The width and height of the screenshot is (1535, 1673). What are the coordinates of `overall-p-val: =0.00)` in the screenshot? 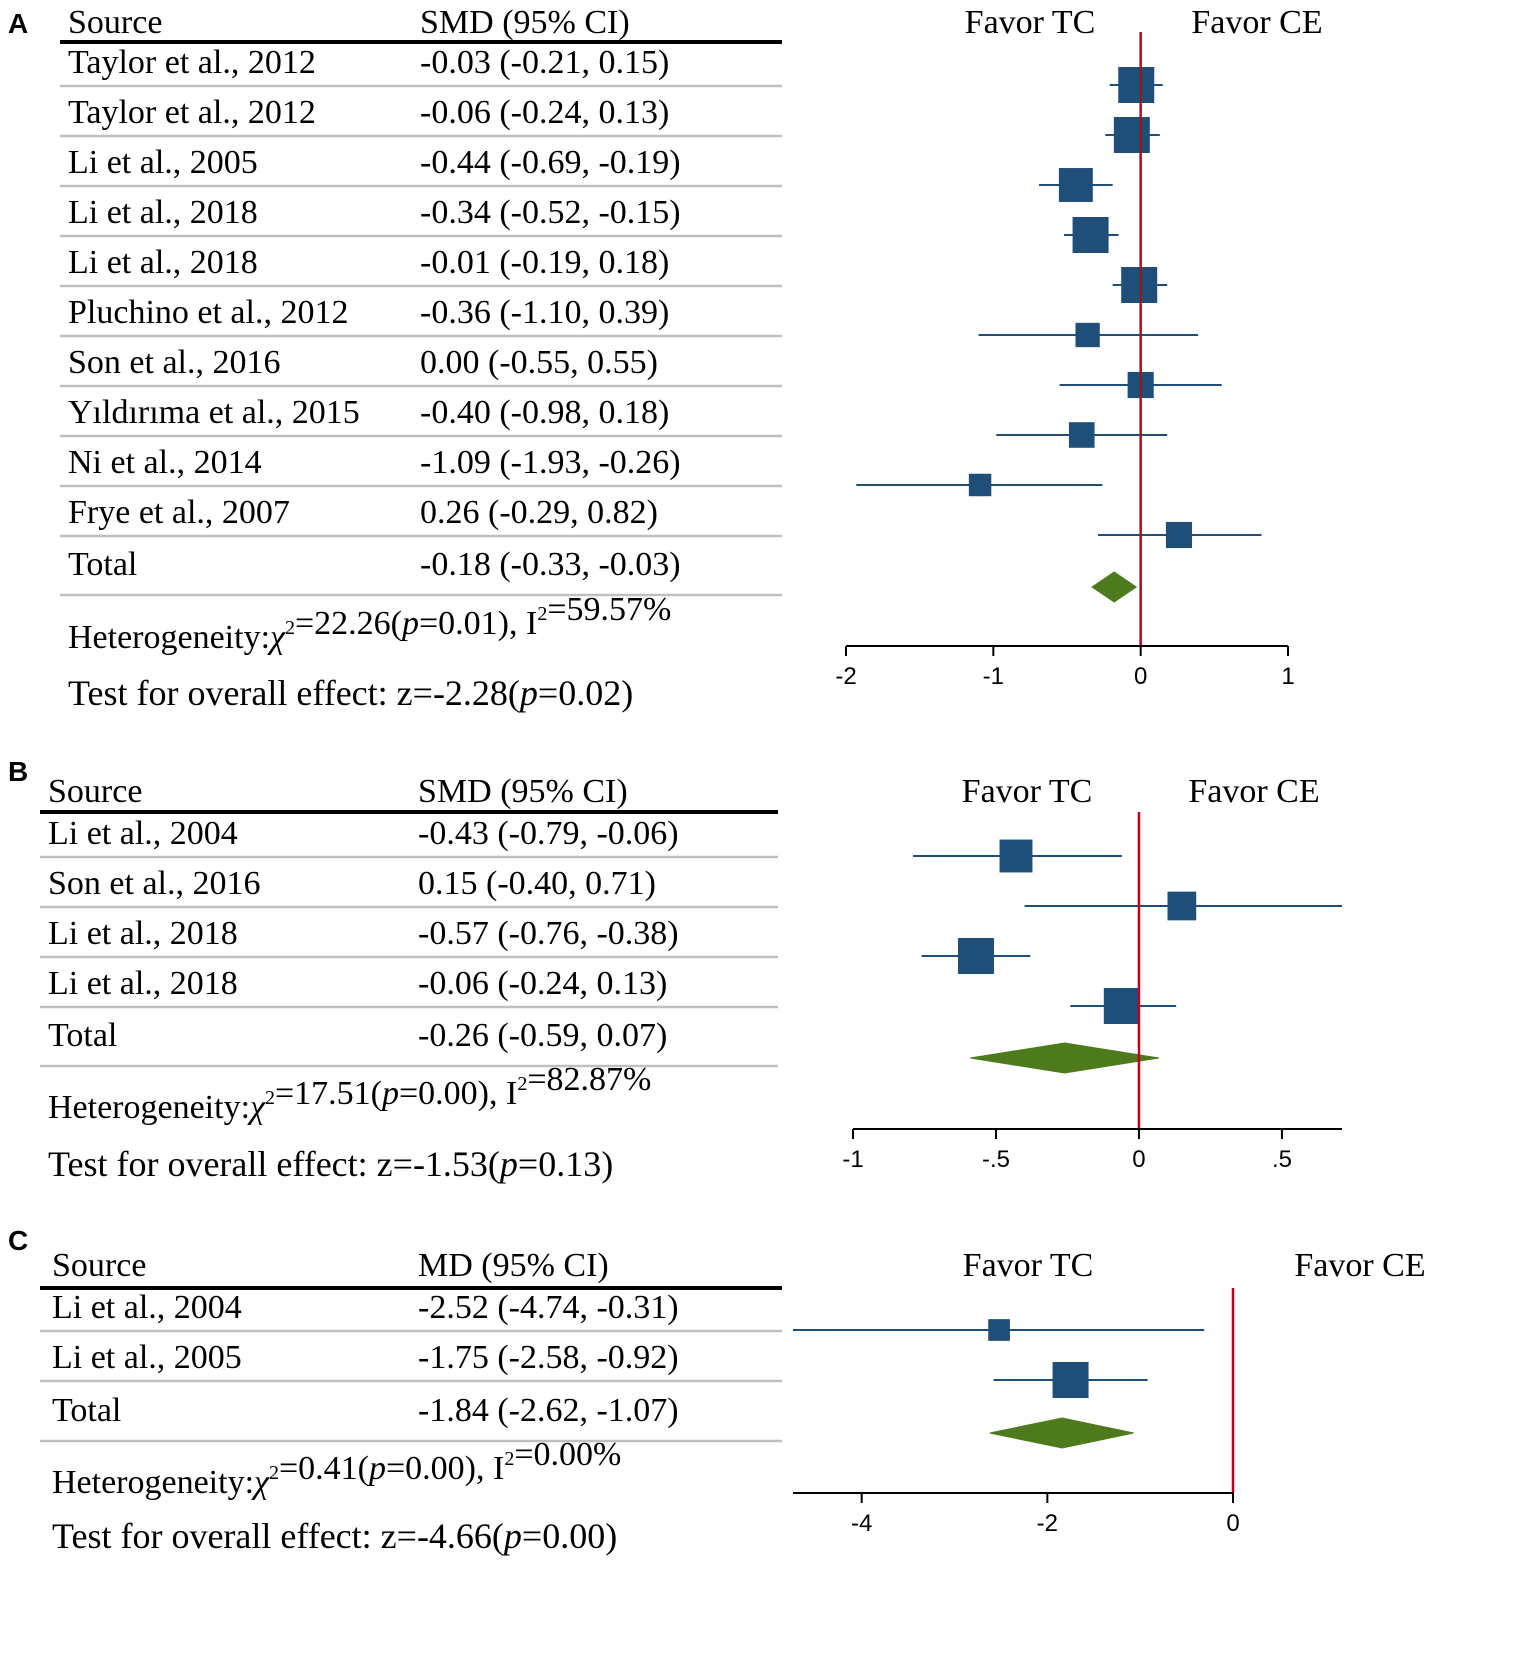 It's located at (569, 1536).